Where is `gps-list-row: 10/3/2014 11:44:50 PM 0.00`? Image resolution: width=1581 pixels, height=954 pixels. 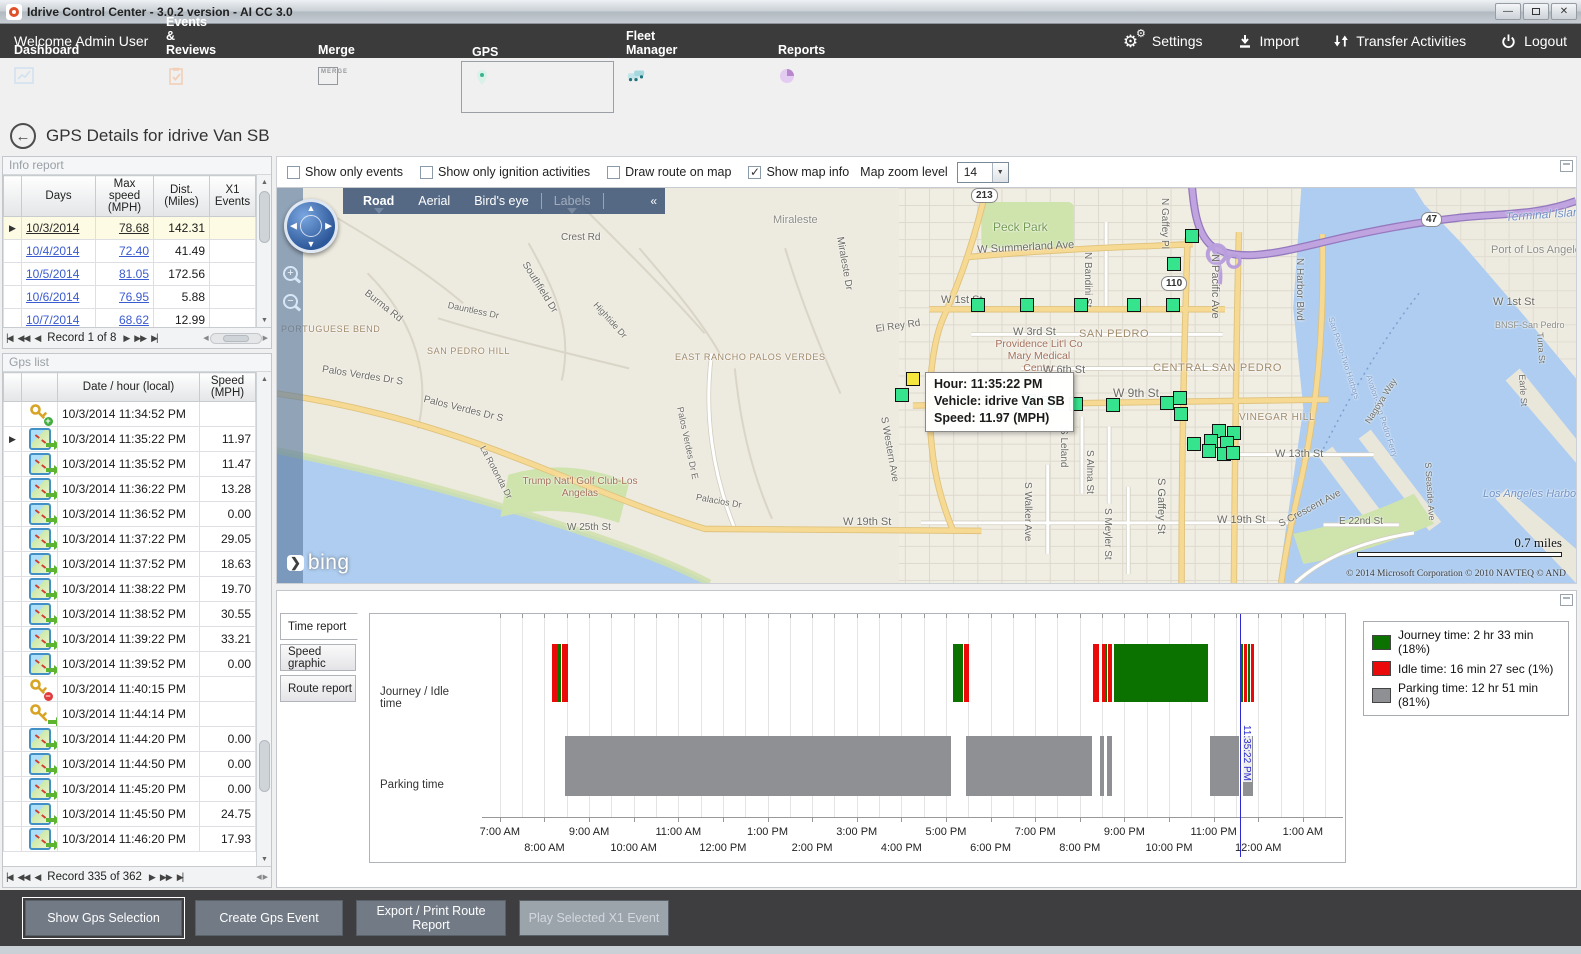
gps-list-row: 10/3/2014 11:44:50 PM 0.00 is located at coordinates (129, 764).